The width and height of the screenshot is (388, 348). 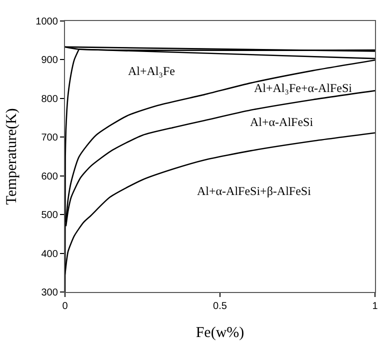 What do you see at coordinates (47, 22) in the screenshot?
I see `y-tick-label: 1000` at bounding box center [47, 22].